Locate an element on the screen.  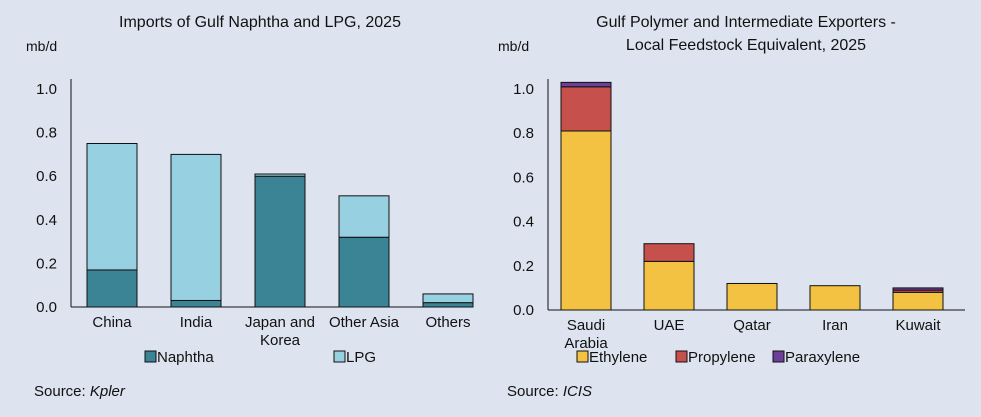
x-tick-label: UAE is located at coordinates (669, 325).